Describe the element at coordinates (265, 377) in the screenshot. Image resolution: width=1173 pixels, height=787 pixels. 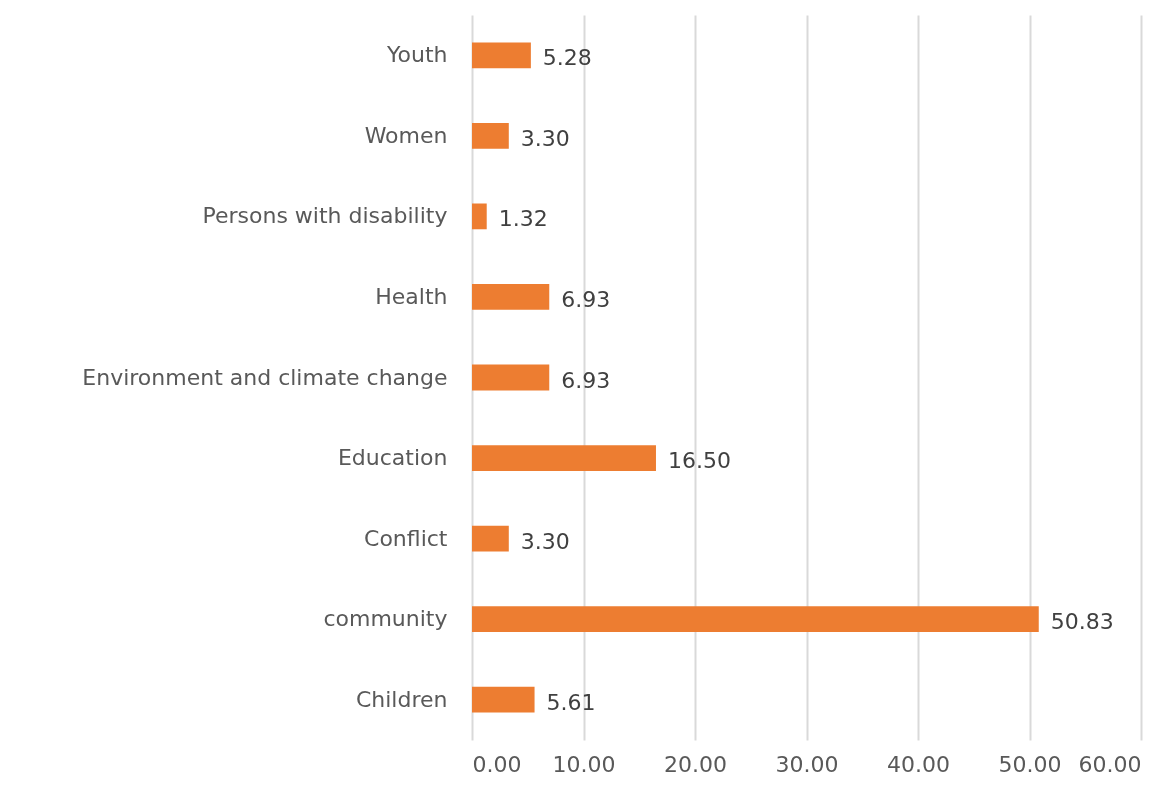
I see `y-tick-label: Environment and climate change` at that location.